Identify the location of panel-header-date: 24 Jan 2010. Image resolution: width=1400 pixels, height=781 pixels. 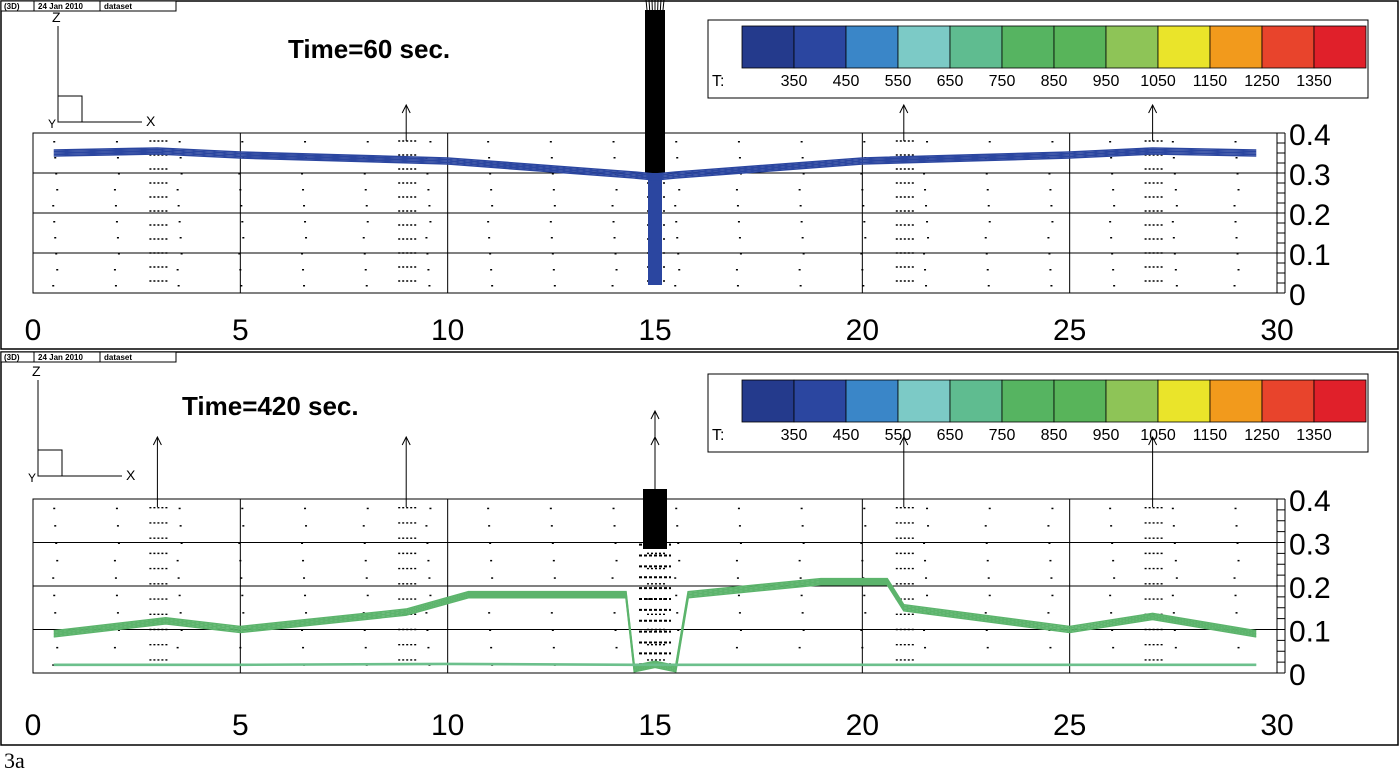
(60, 6).